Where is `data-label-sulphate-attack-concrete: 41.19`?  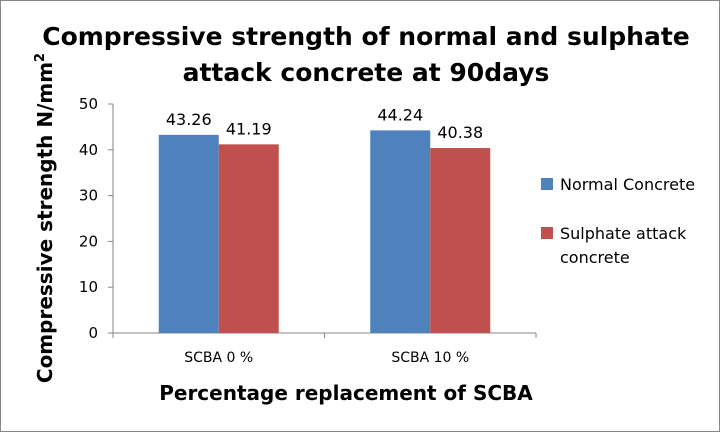
data-label-sulphate-attack-concrete: 41.19 is located at coordinates (249, 128).